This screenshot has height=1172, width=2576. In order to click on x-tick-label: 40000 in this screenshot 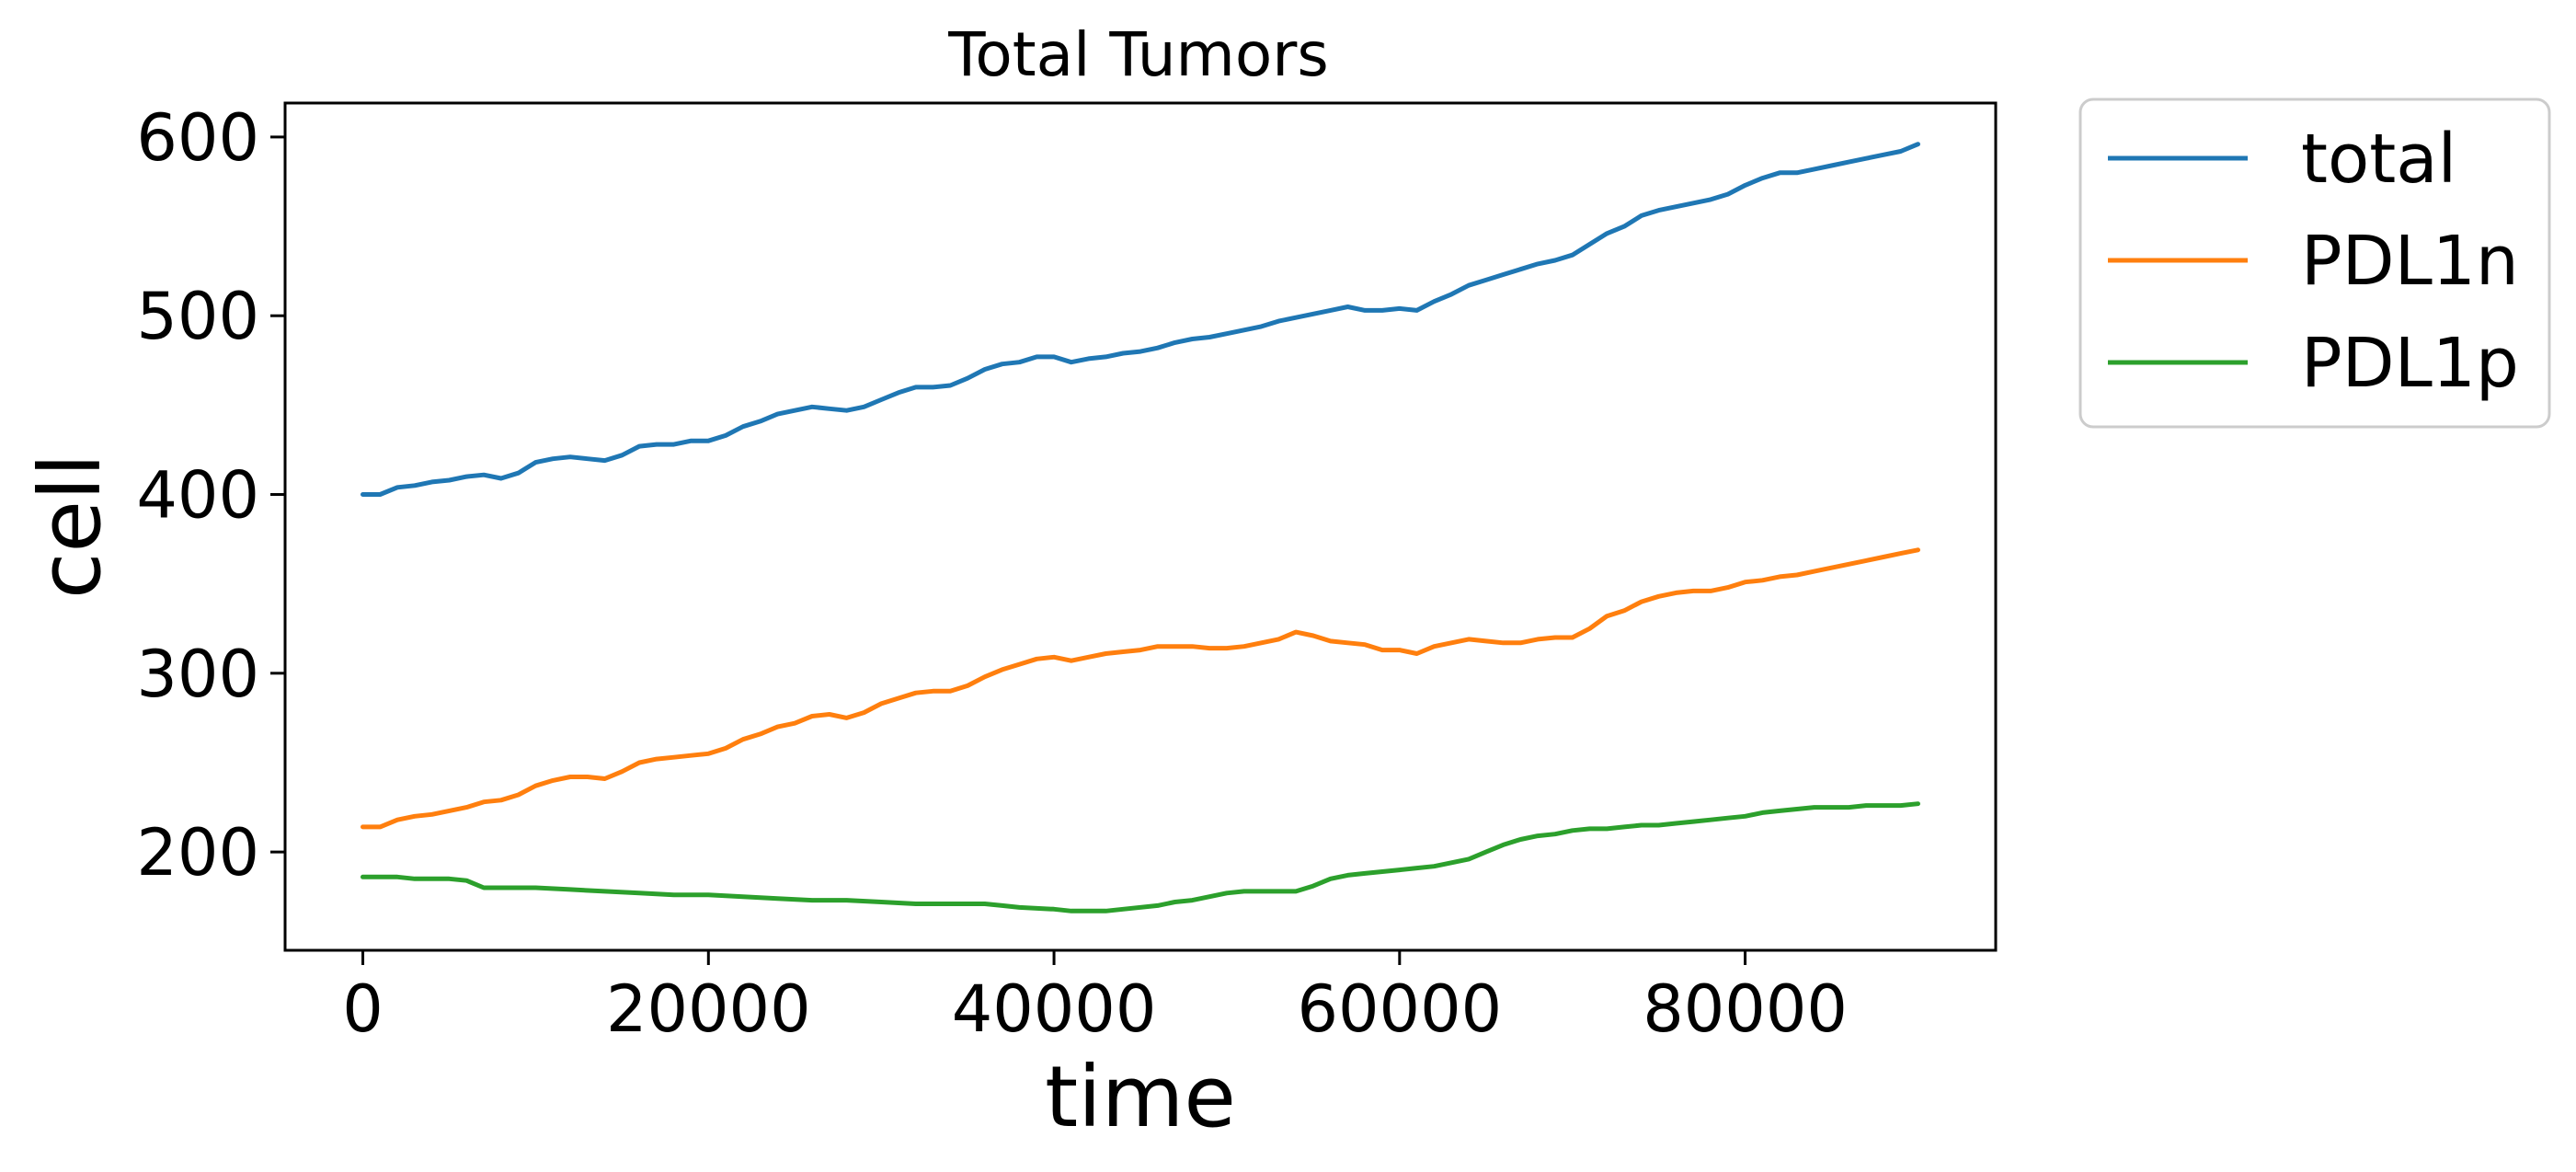, I will do `click(1054, 1009)`.